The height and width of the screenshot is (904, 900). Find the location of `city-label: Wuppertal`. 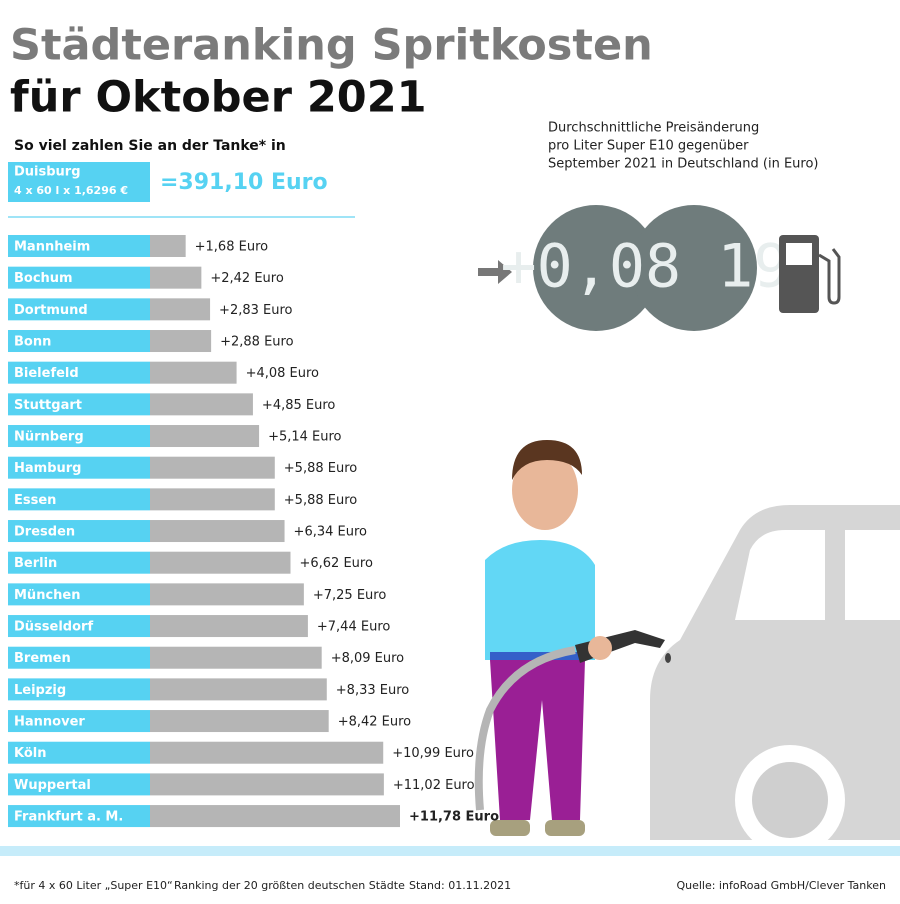

city-label: Wuppertal is located at coordinates (52, 785).